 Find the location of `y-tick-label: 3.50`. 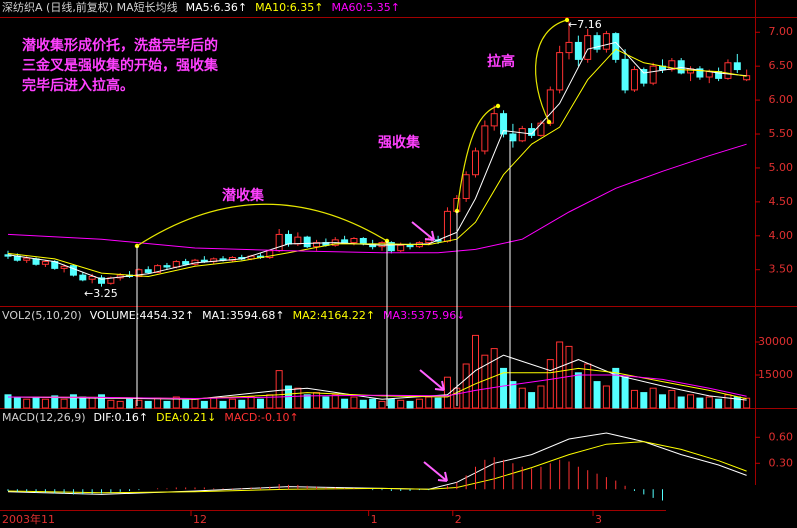

y-tick-label: 3.50 is located at coordinates (781, 269).